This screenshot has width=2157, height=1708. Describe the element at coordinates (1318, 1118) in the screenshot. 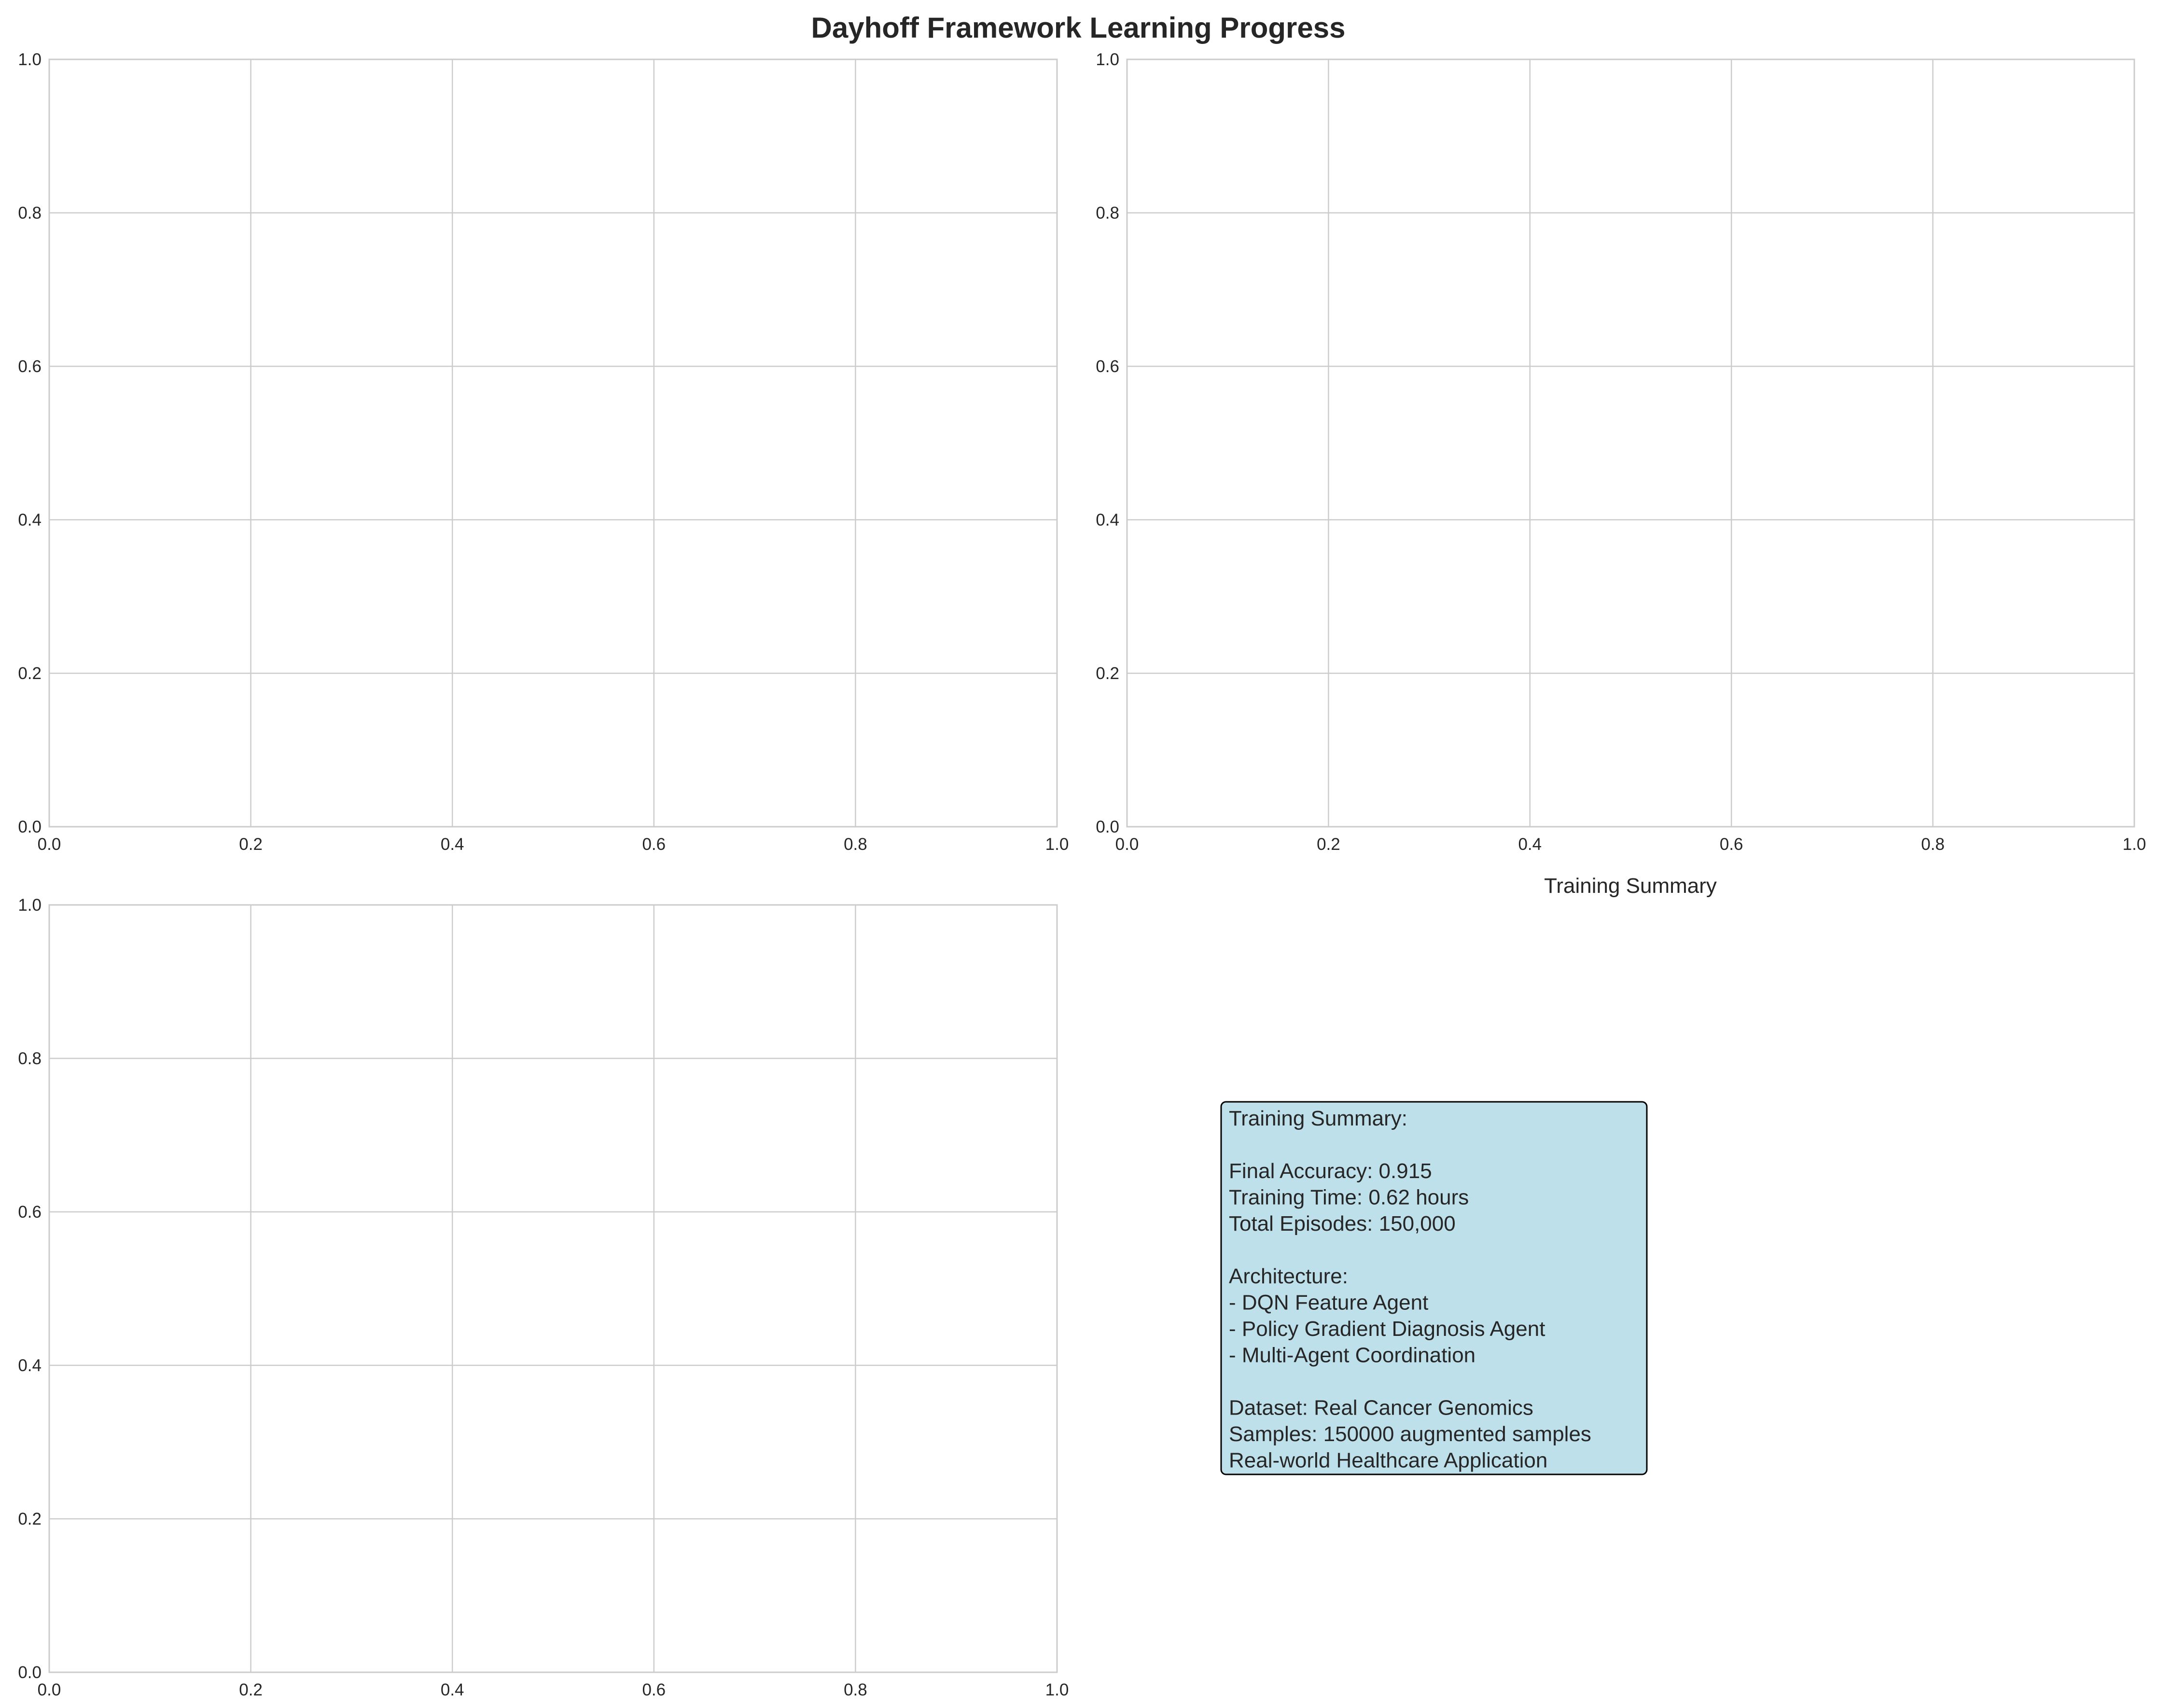

I see `summary-line: Training Summary:` at that location.